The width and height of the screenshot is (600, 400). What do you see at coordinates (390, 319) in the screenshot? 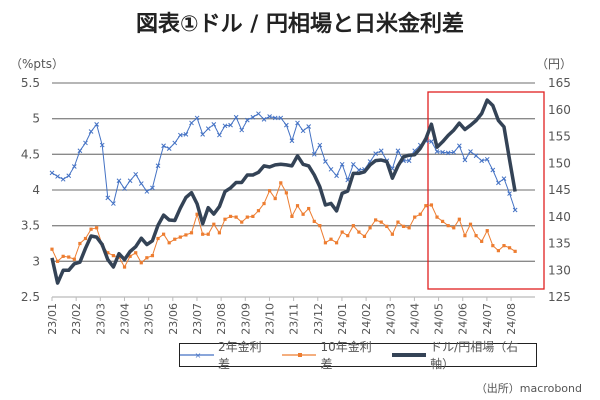
I see `x-tick-label: 24/03` at bounding box center [390, 319].